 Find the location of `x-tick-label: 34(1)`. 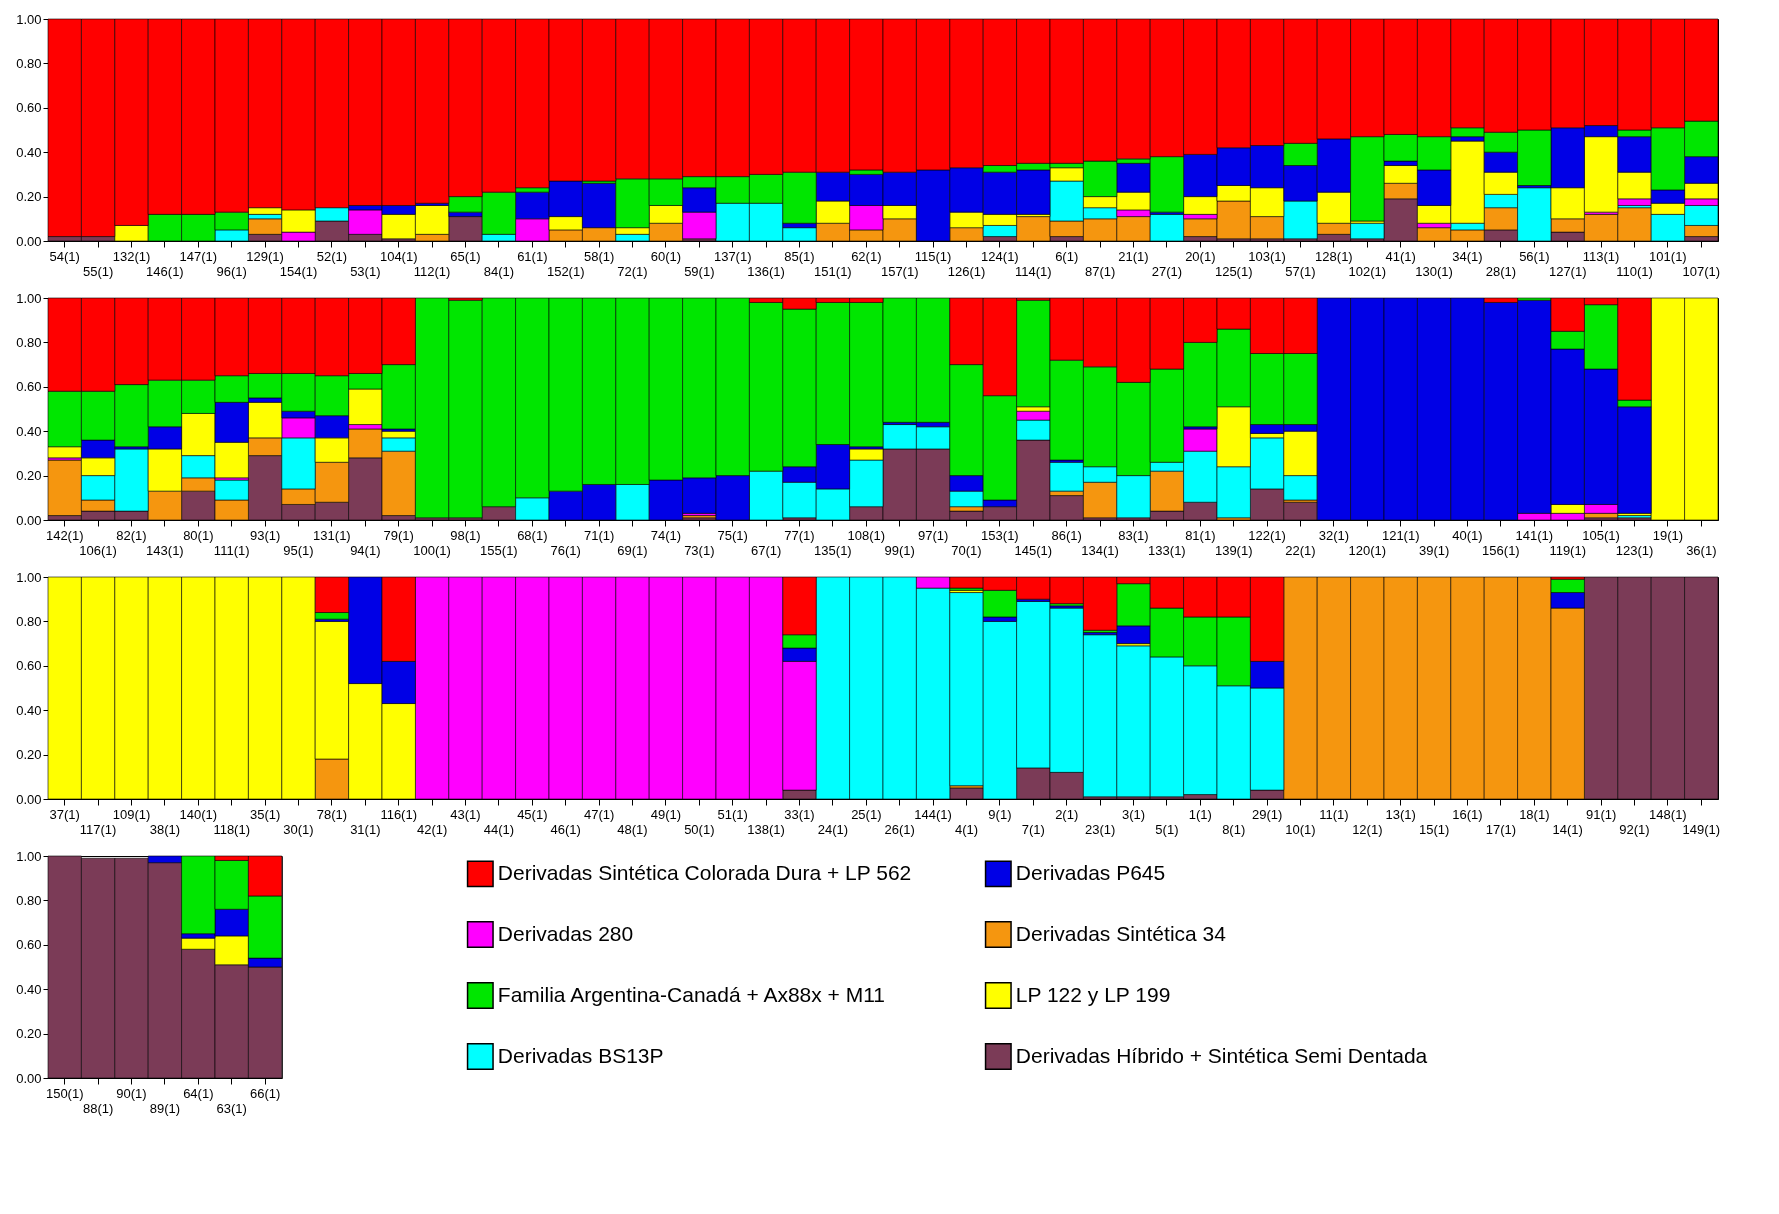

x-tick-label: 34(1) is located at coordinates (1467, 256).